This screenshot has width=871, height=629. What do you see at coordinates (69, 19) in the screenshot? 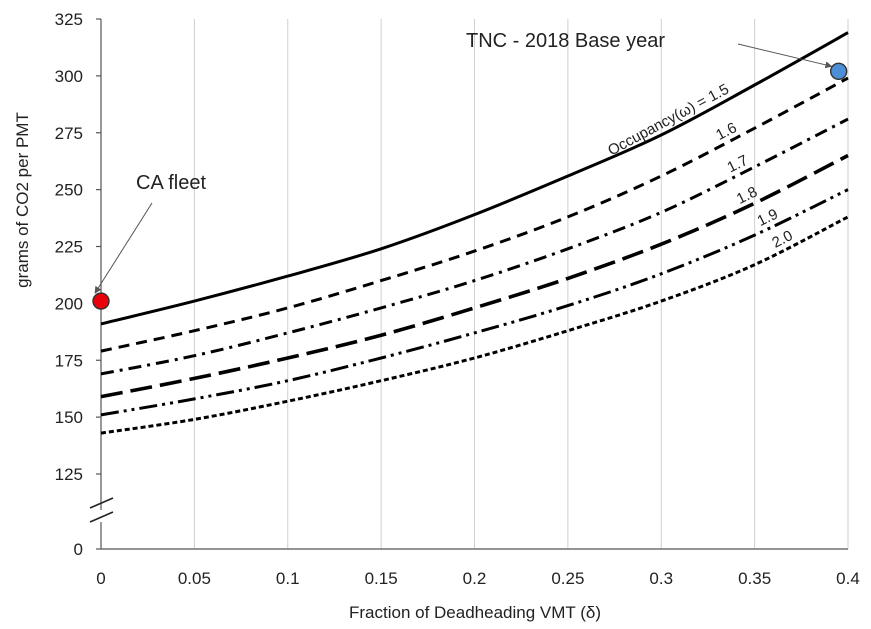
I see `y-tick-label: 325` at bounding box center [69, 19].